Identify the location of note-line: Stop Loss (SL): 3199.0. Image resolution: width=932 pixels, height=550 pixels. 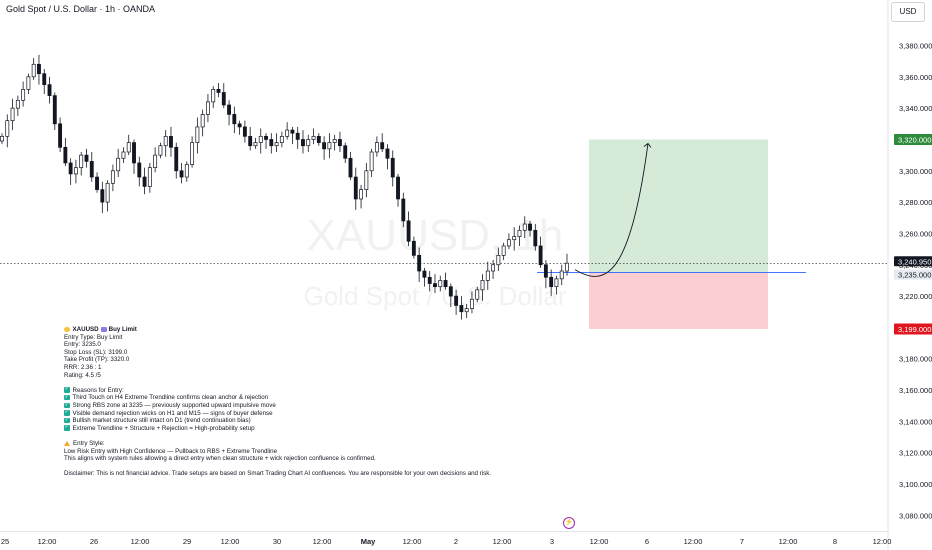
(96, 352).